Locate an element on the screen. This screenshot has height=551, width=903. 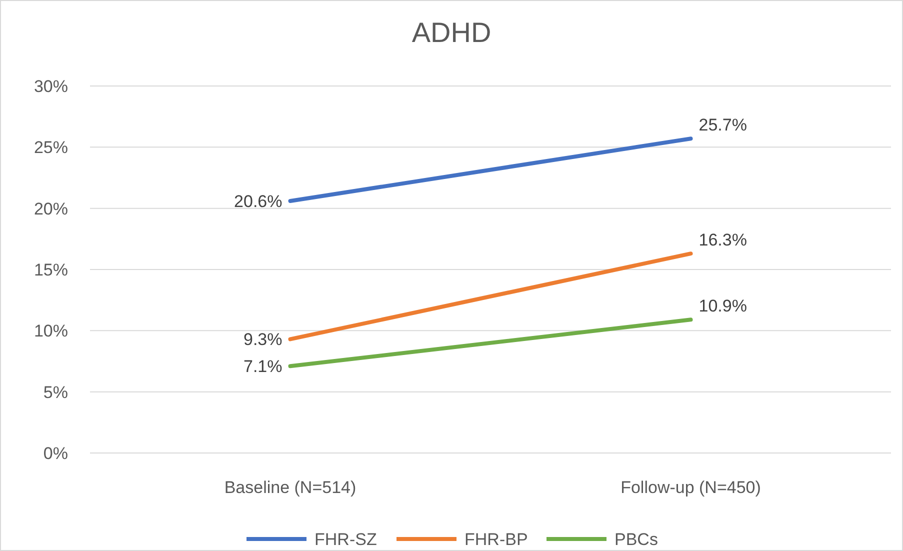
chart-title: ADHD is located at coordinates (452, 32).